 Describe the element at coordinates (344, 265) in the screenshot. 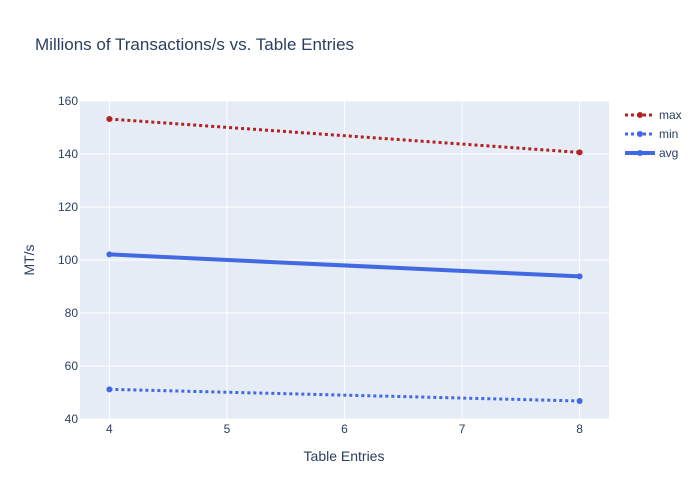

I see `series-line-avg` at that location.